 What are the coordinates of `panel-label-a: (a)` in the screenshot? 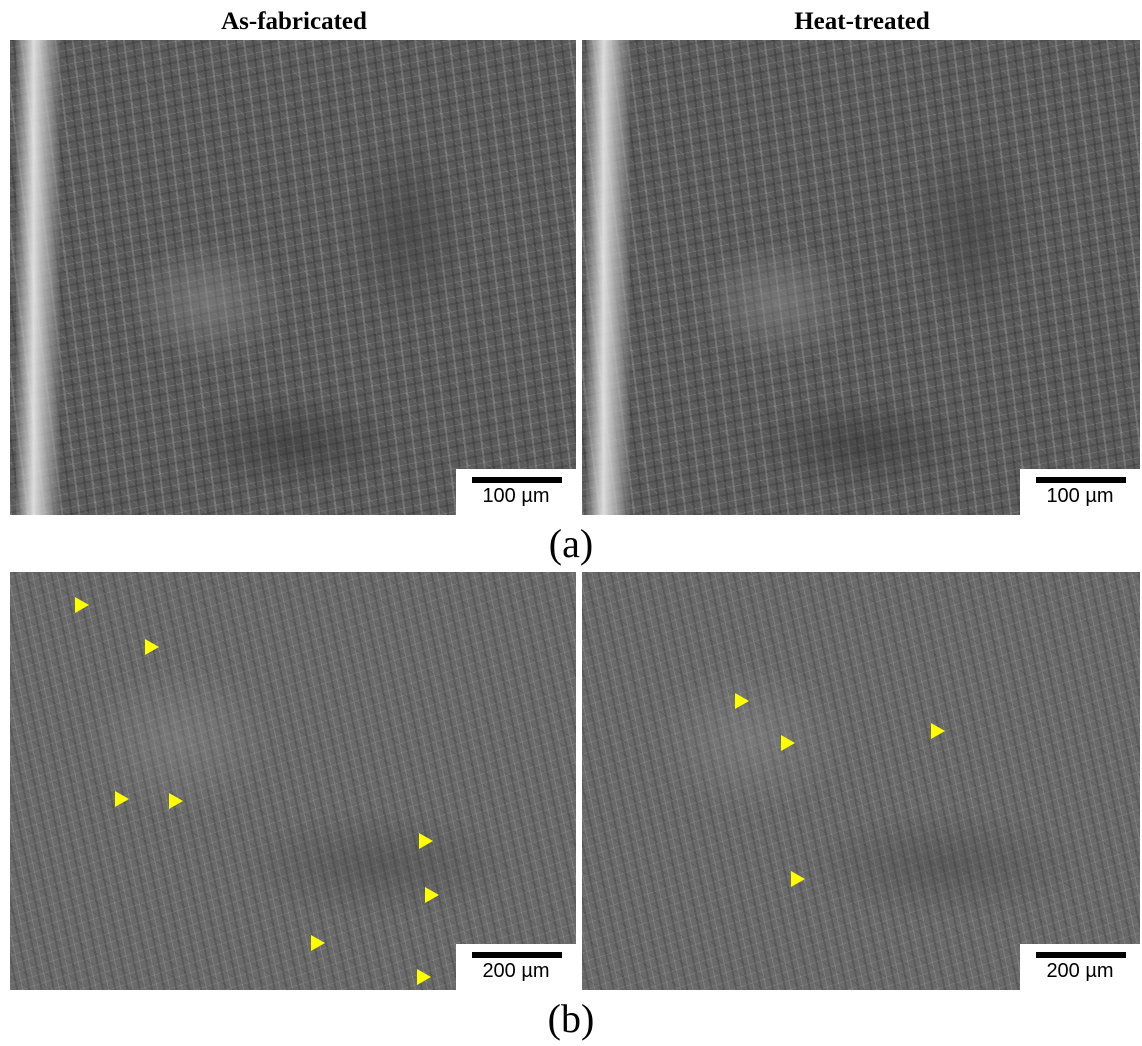 It's located at (571, 543).